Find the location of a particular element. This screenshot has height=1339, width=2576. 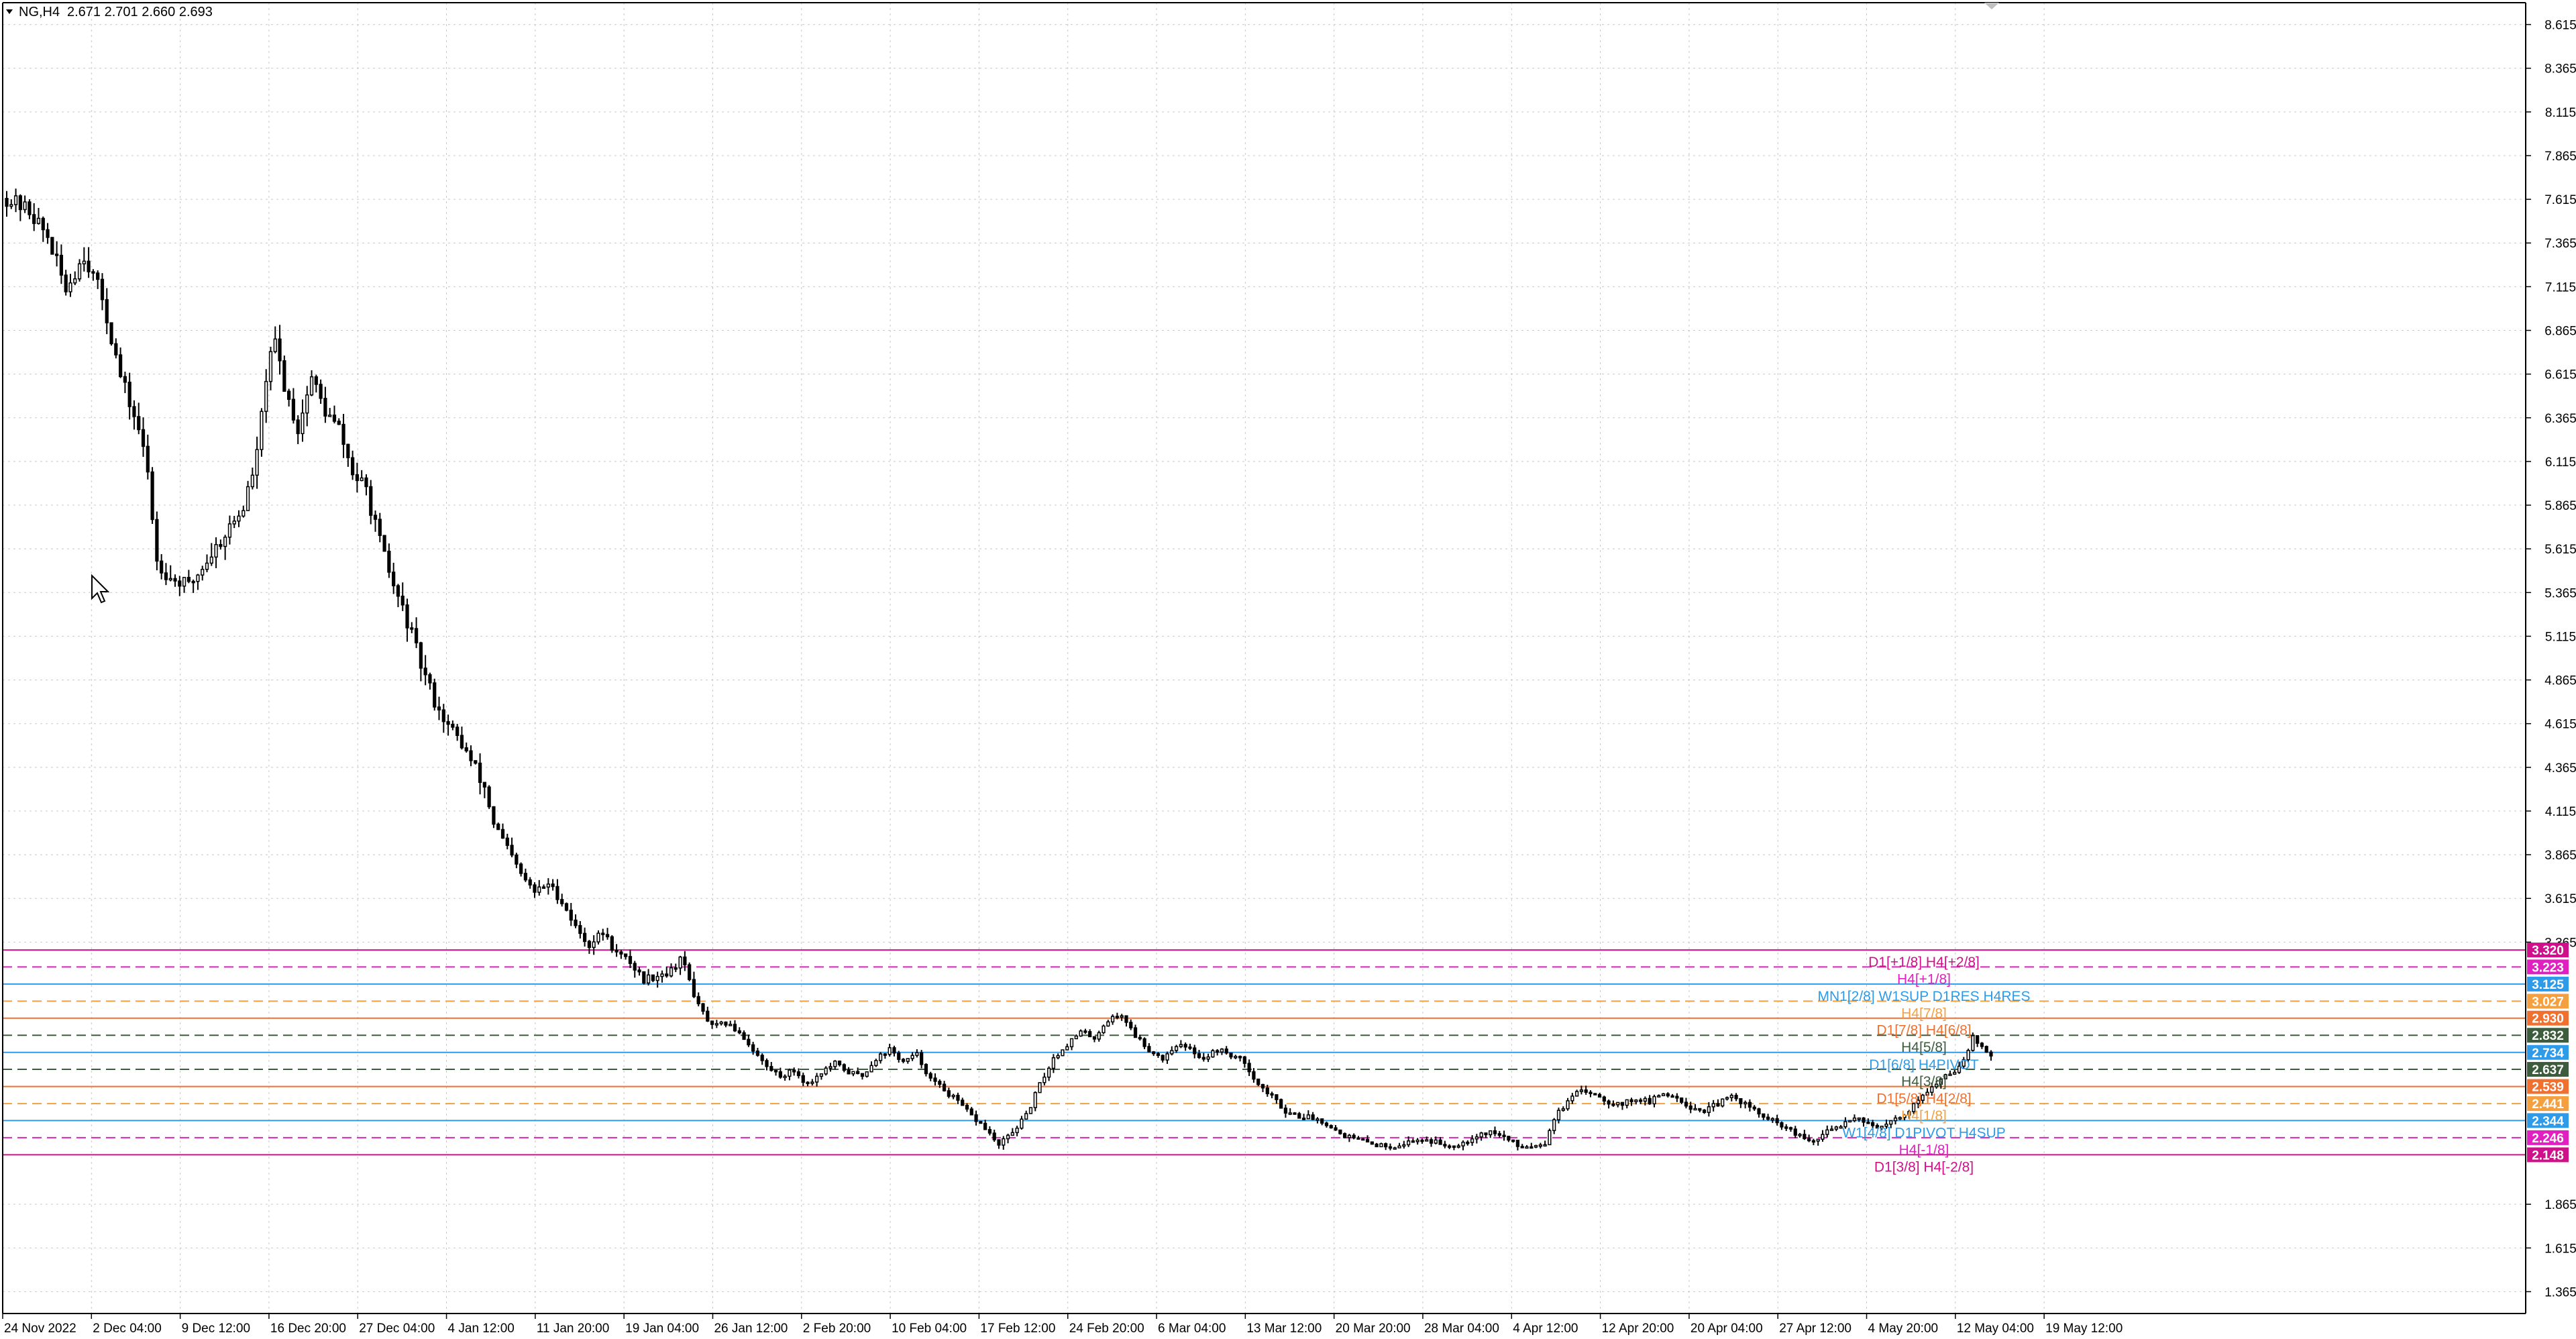

price-badge-label: 2.441 is located at coordinates (2548, 1104).